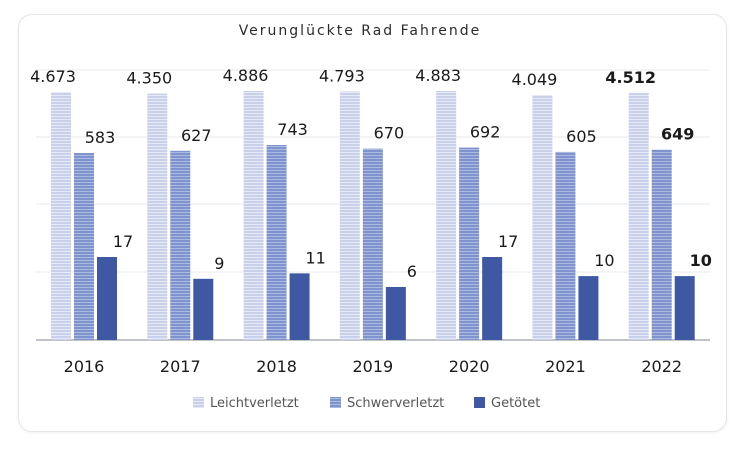  I want to click on value-label-schwerverletzt-2016: 583, so click(100, 137).